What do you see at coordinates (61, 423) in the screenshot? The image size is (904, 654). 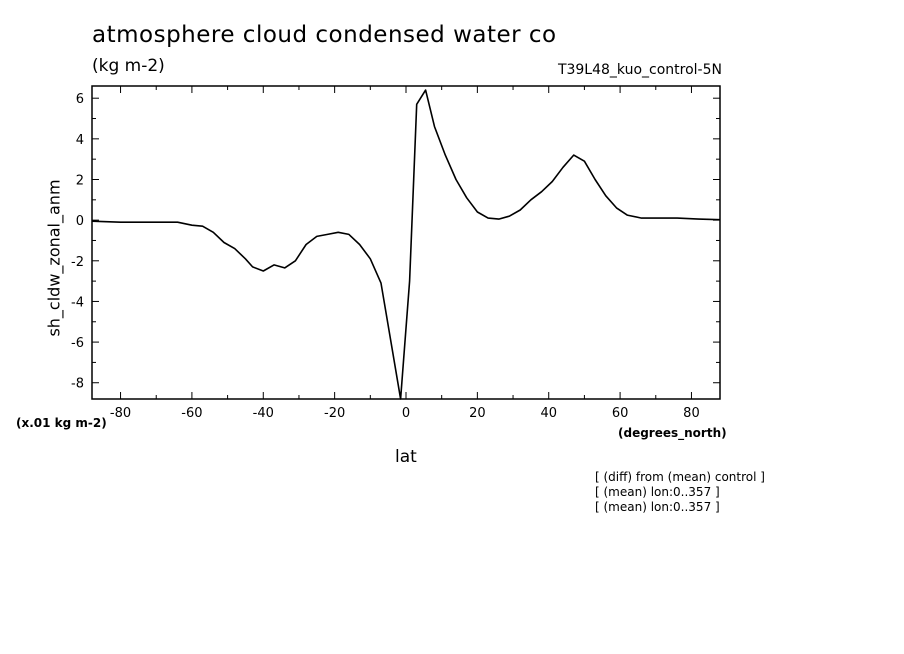 I see `y-scale-label: (x.01 kg m-2)` at bounding box center [61, 423].